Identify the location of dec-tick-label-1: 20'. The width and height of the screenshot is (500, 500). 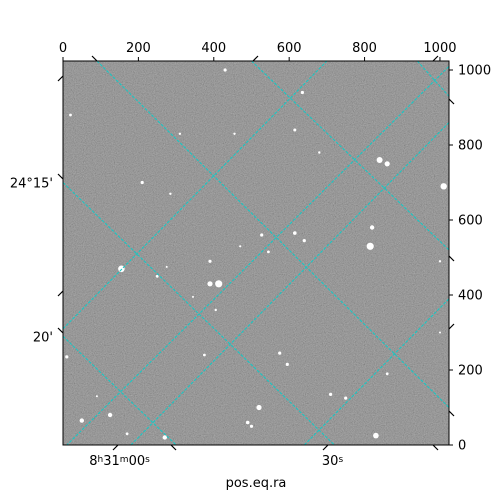
(43, 337).